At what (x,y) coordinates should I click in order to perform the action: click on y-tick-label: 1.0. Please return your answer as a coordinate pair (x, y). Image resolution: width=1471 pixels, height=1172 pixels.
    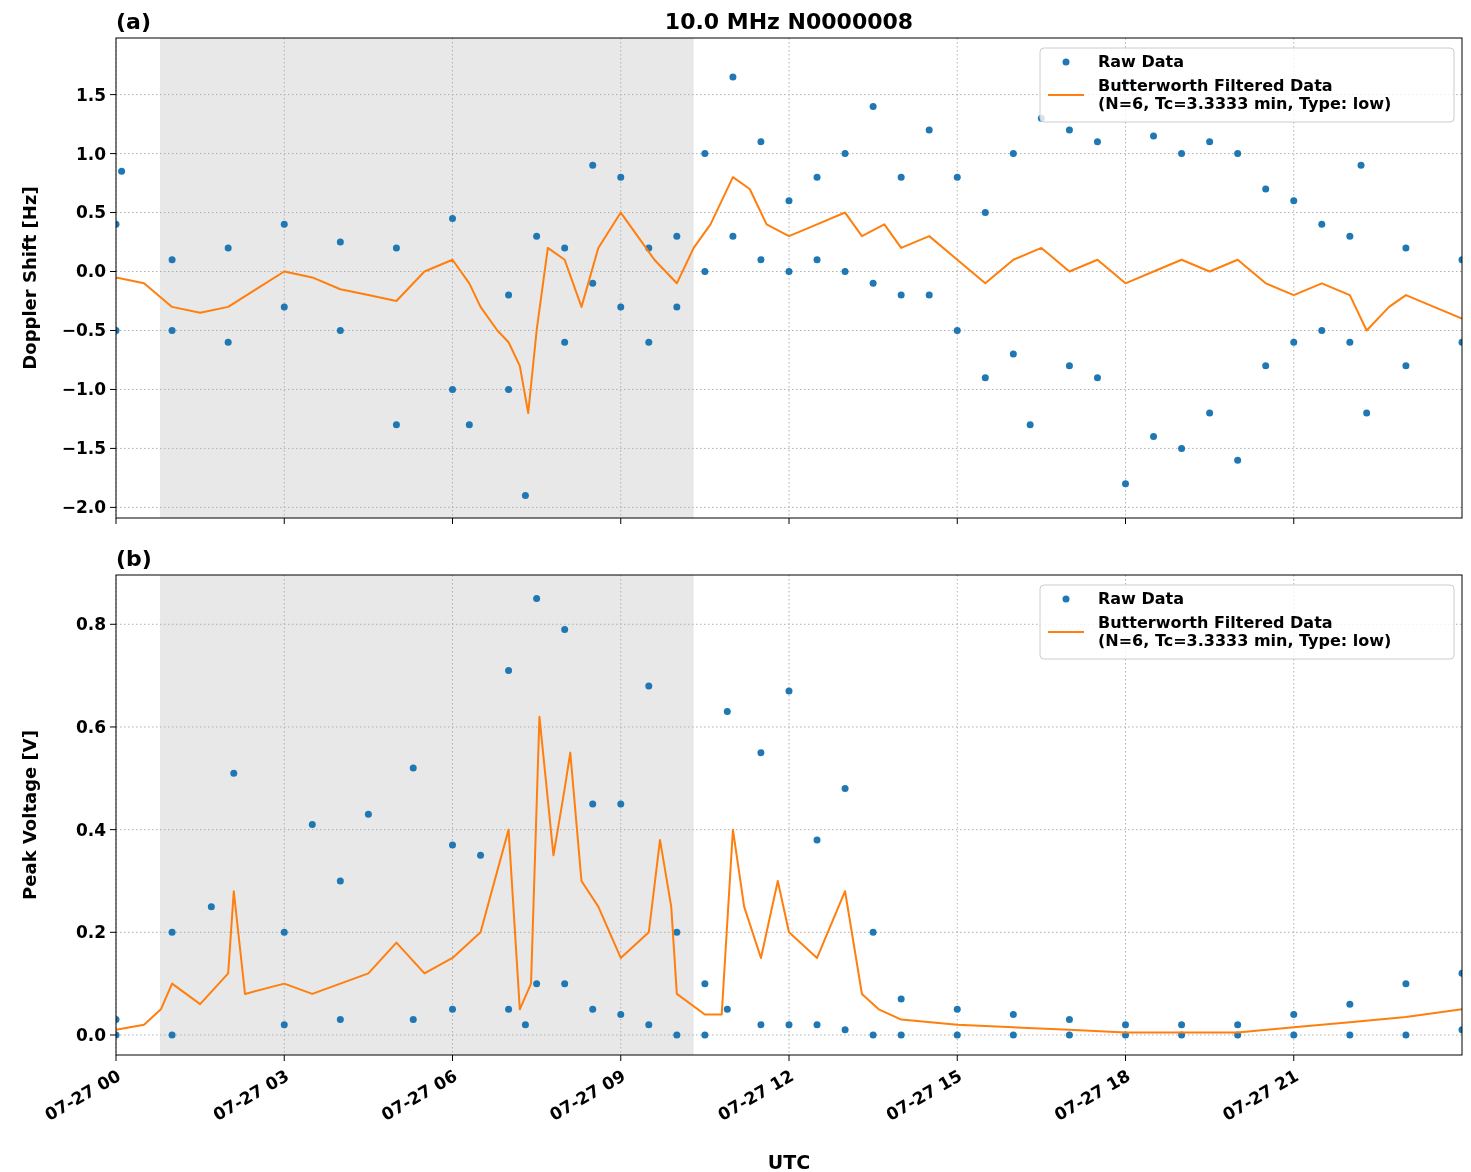
    Looking at the image, I should click on (91, 153).